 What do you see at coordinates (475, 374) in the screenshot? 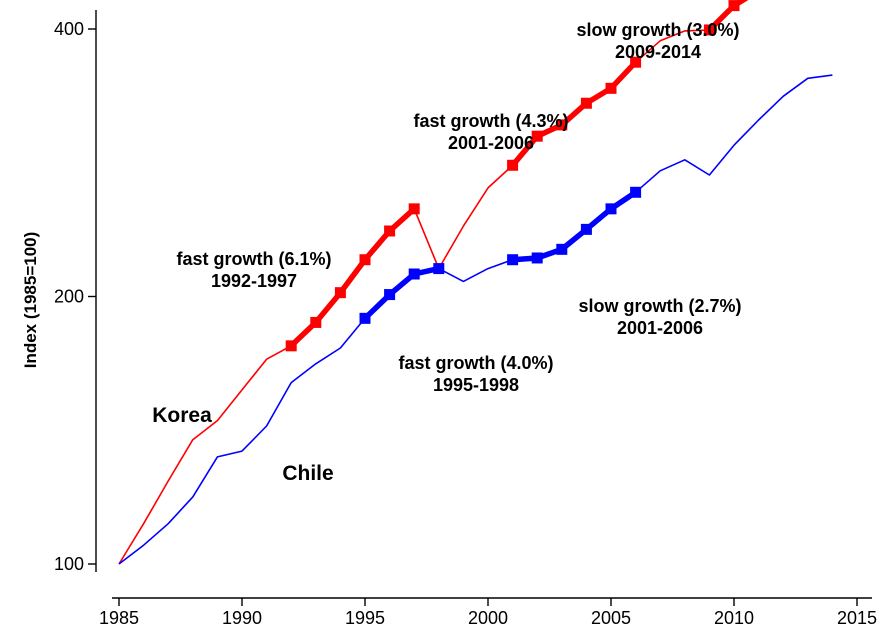
I see `period-annotation: fast growth (4.0%) 1995-1998` at bounding box center [475, 374].